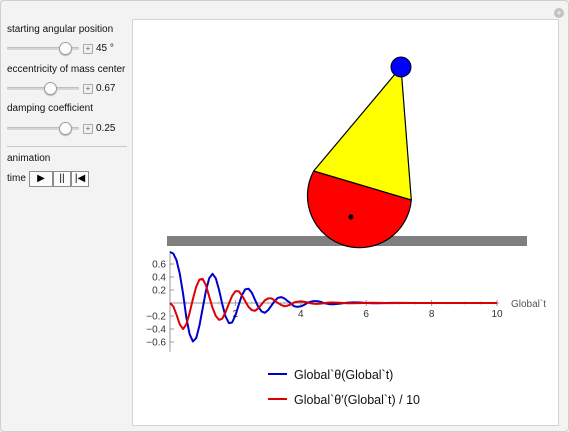  I want to click on play-button: ▶, so click(41, 179).